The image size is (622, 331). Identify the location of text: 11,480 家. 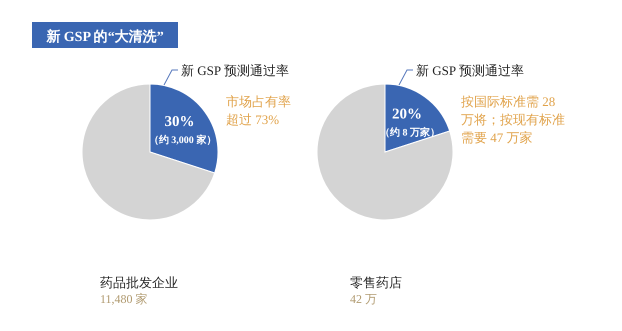
(124, 299).